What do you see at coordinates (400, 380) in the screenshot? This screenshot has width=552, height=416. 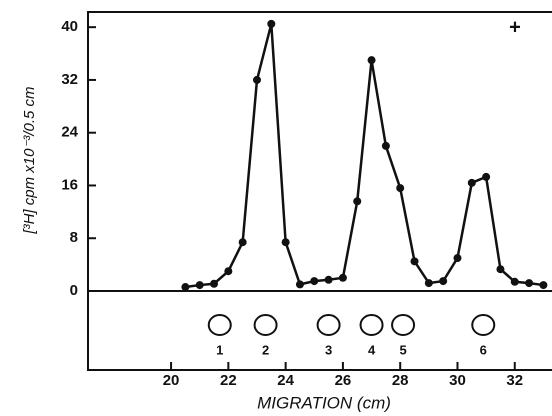 I see `x-tick-label: 28` at bounding box center [400, 380].